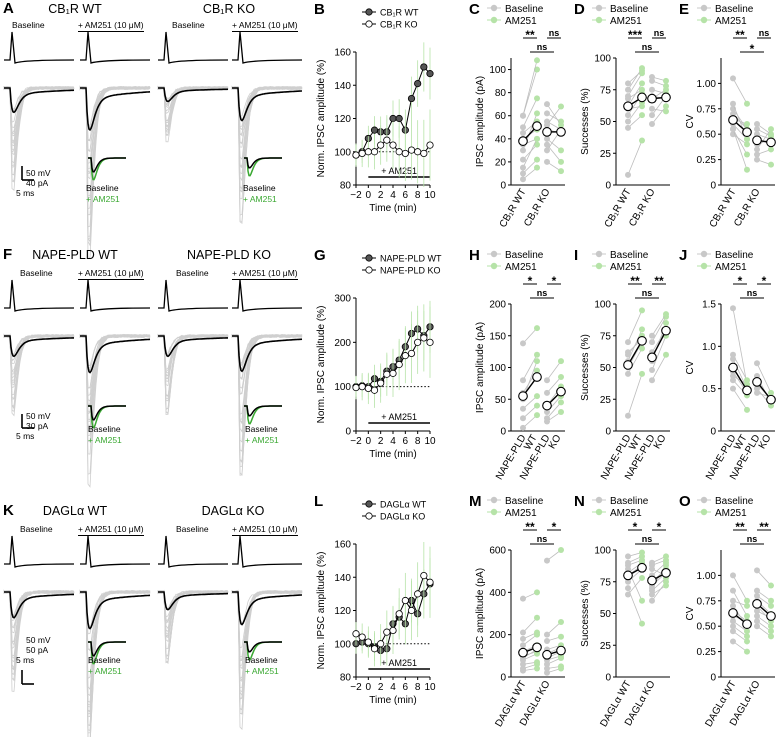  Describe the element at coordinates (392, 700) in the screenshot. I see `x-axis-label: Time (min)` at that location.